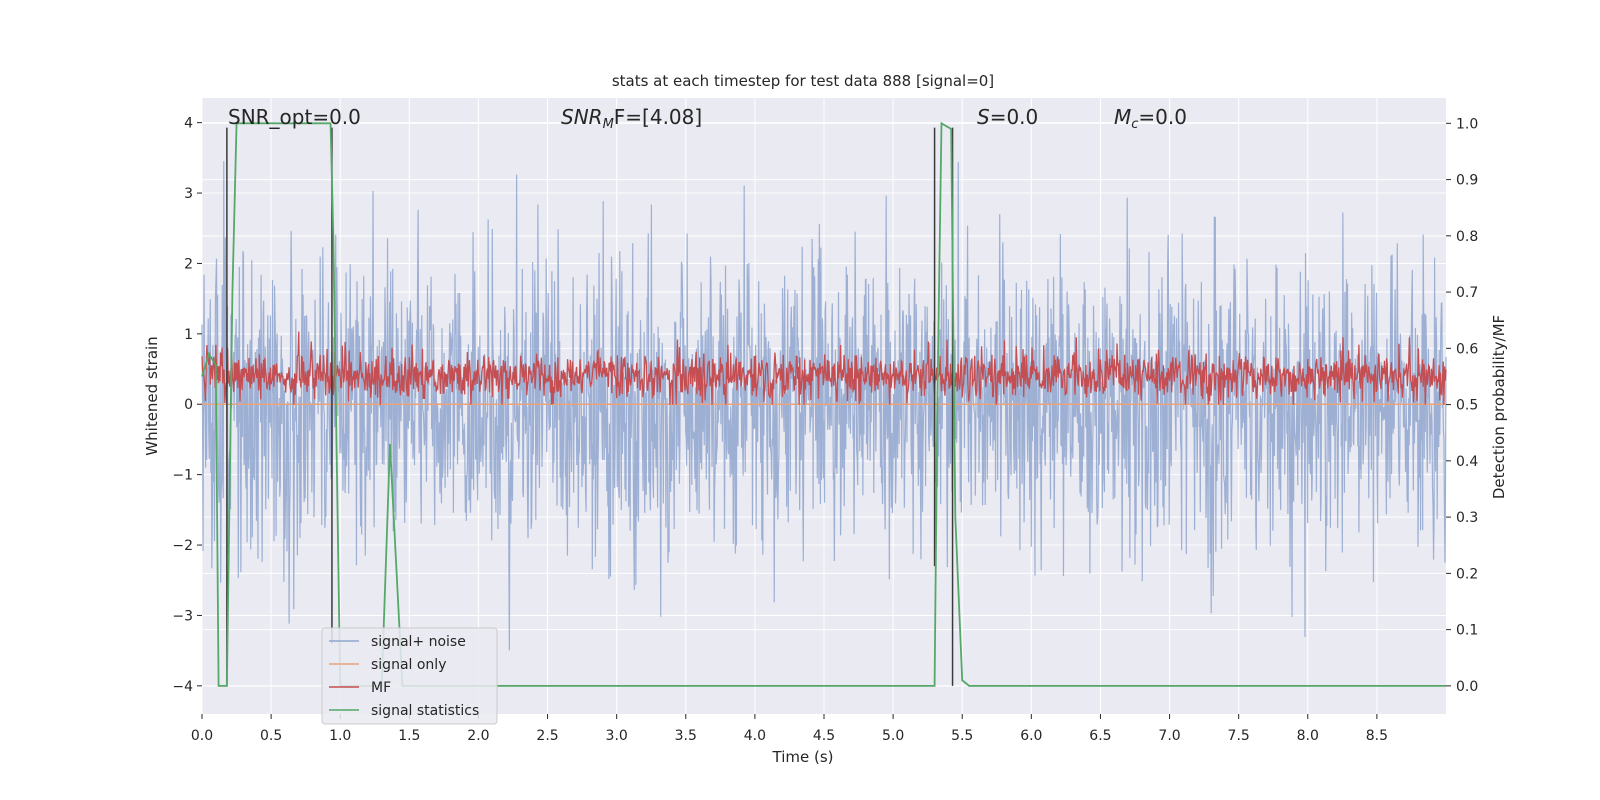 The width and height of the screenshot is (1600, 800). Describe the element at coordinates (658, 117) in the screenshot. I see `annotation-snr-mf-rest: F=[4.08]` at that location.